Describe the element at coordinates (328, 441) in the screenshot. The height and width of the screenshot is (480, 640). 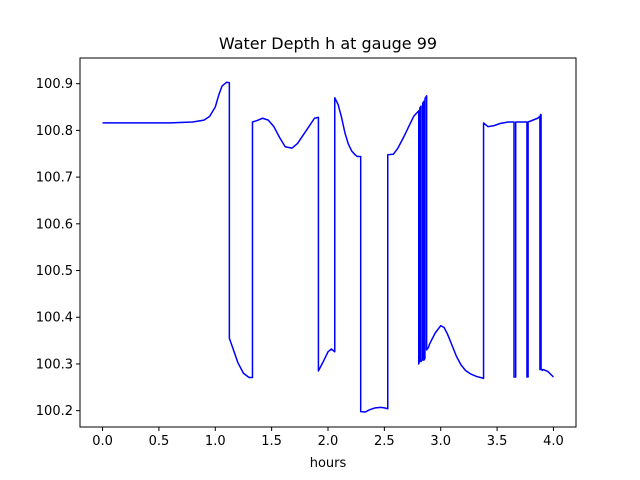
I see `x-tick-label: 2.0` at that location.